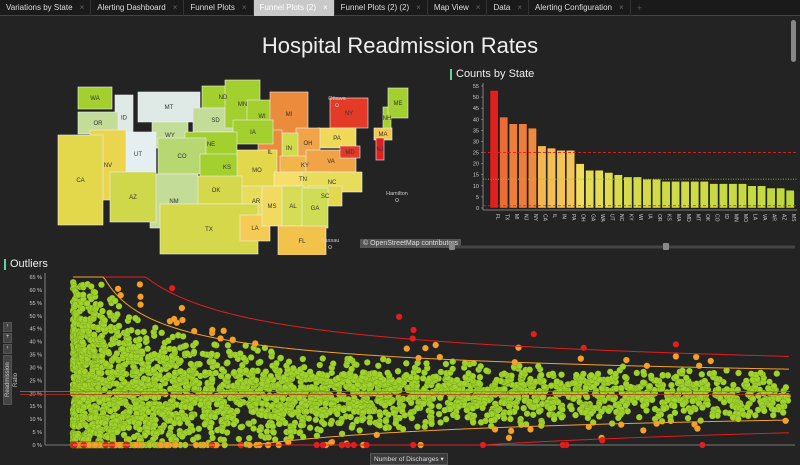  Describe the element at coordinates (714, 196) in the screenshot. I see `bar-co` at that location.